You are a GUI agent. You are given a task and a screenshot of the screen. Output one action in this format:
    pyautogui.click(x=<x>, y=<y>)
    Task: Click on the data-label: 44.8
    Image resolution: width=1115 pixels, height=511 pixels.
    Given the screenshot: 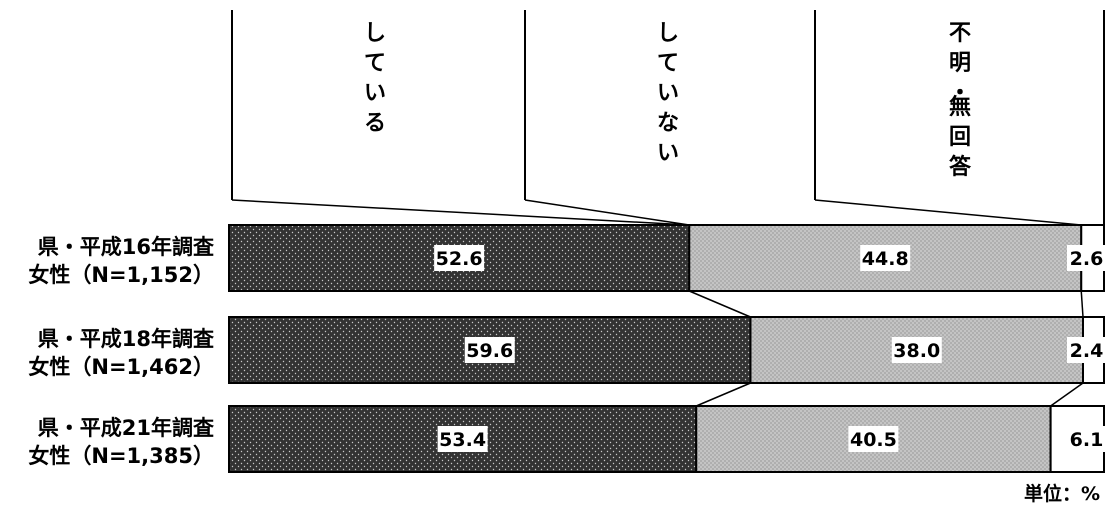 What is the action you would take?
    pyautogui.click(x=885, y=259)
    